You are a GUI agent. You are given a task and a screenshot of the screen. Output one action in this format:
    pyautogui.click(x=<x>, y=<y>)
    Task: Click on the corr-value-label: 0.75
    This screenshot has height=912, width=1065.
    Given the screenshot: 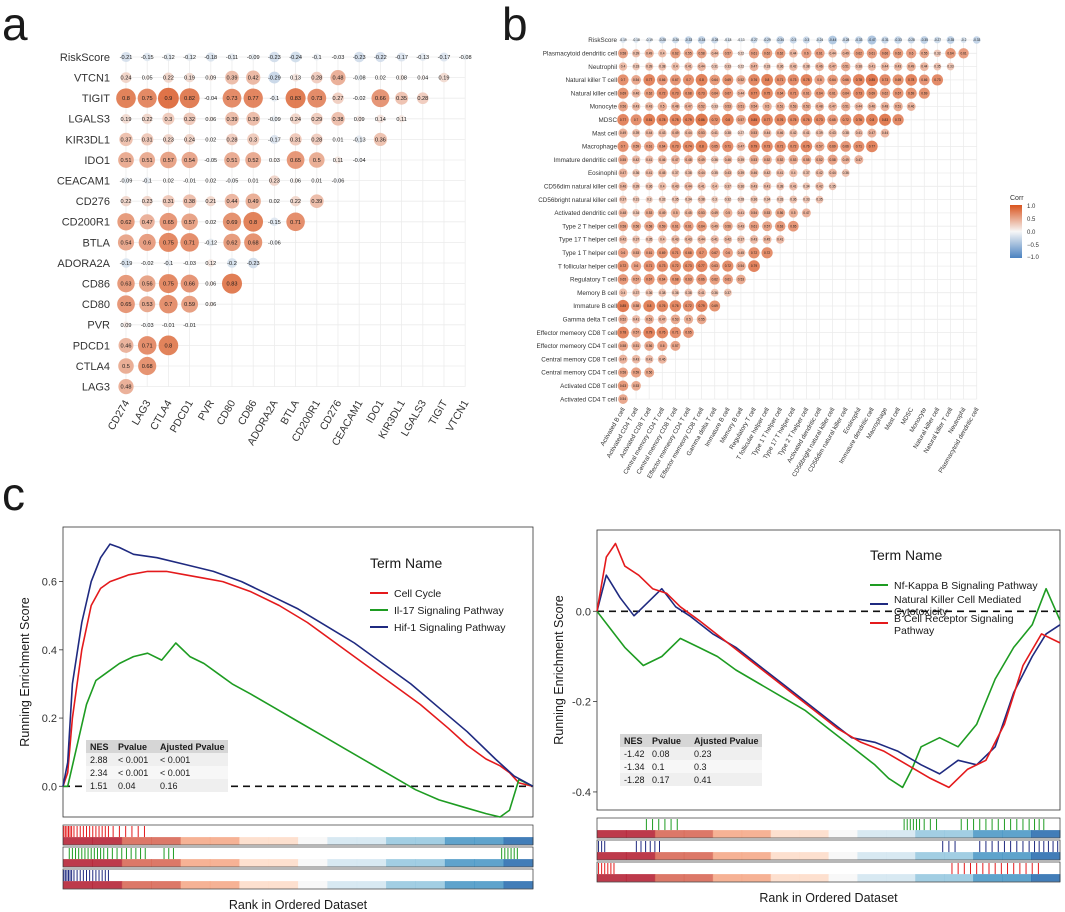 What is the action you would take?
    pyautogui.click(x=168, y=243)
    